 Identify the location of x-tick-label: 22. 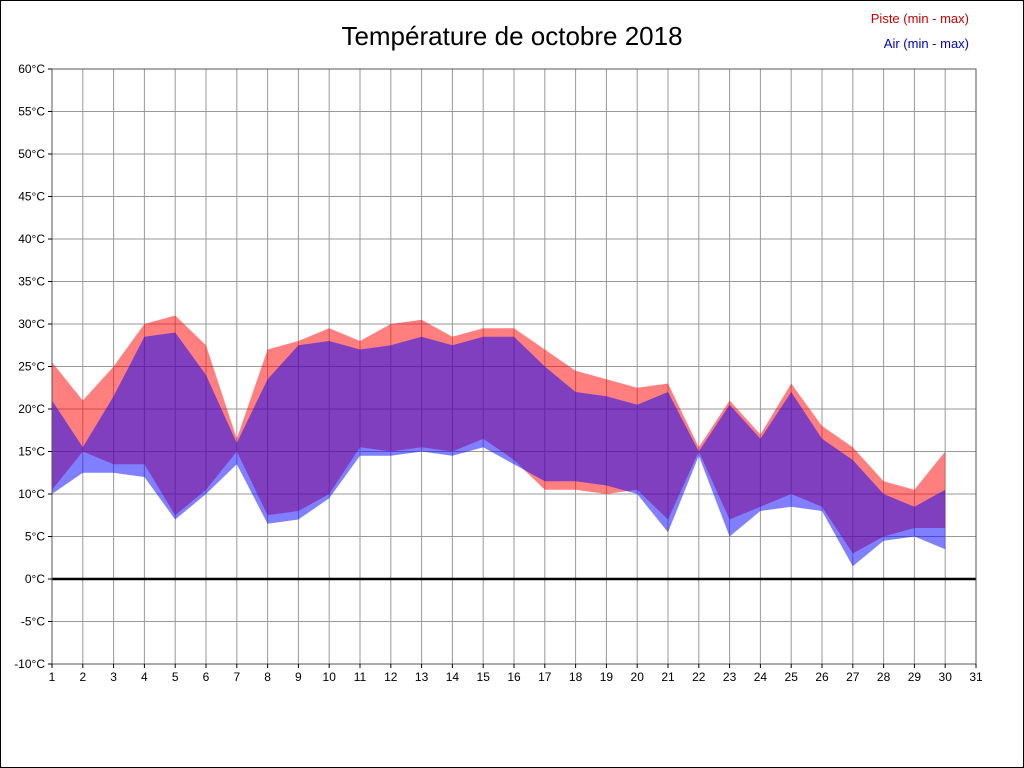
(699, 677).